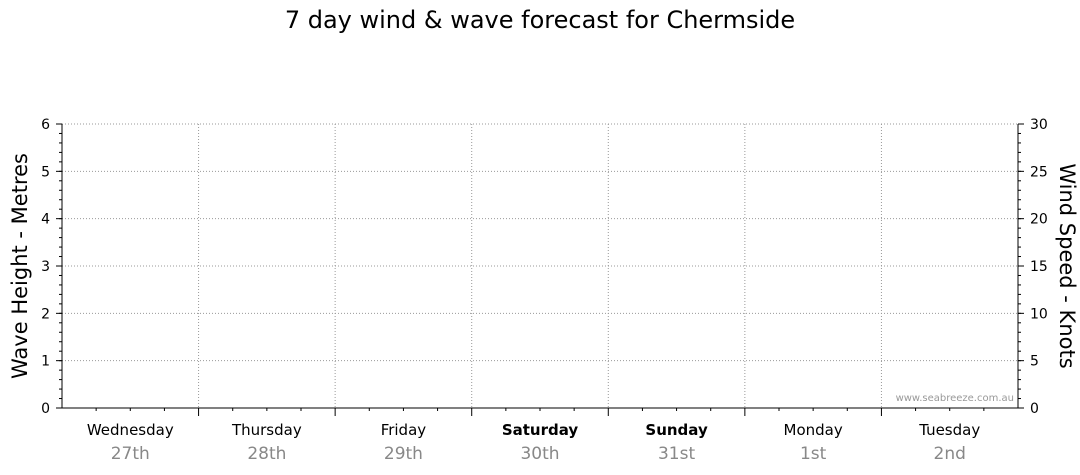 The width and height of the screenshot is (1080, 475). Describe the element at coordinates (950, 454) in the screenshot. I see `day-date-label: 2nd` at that location.